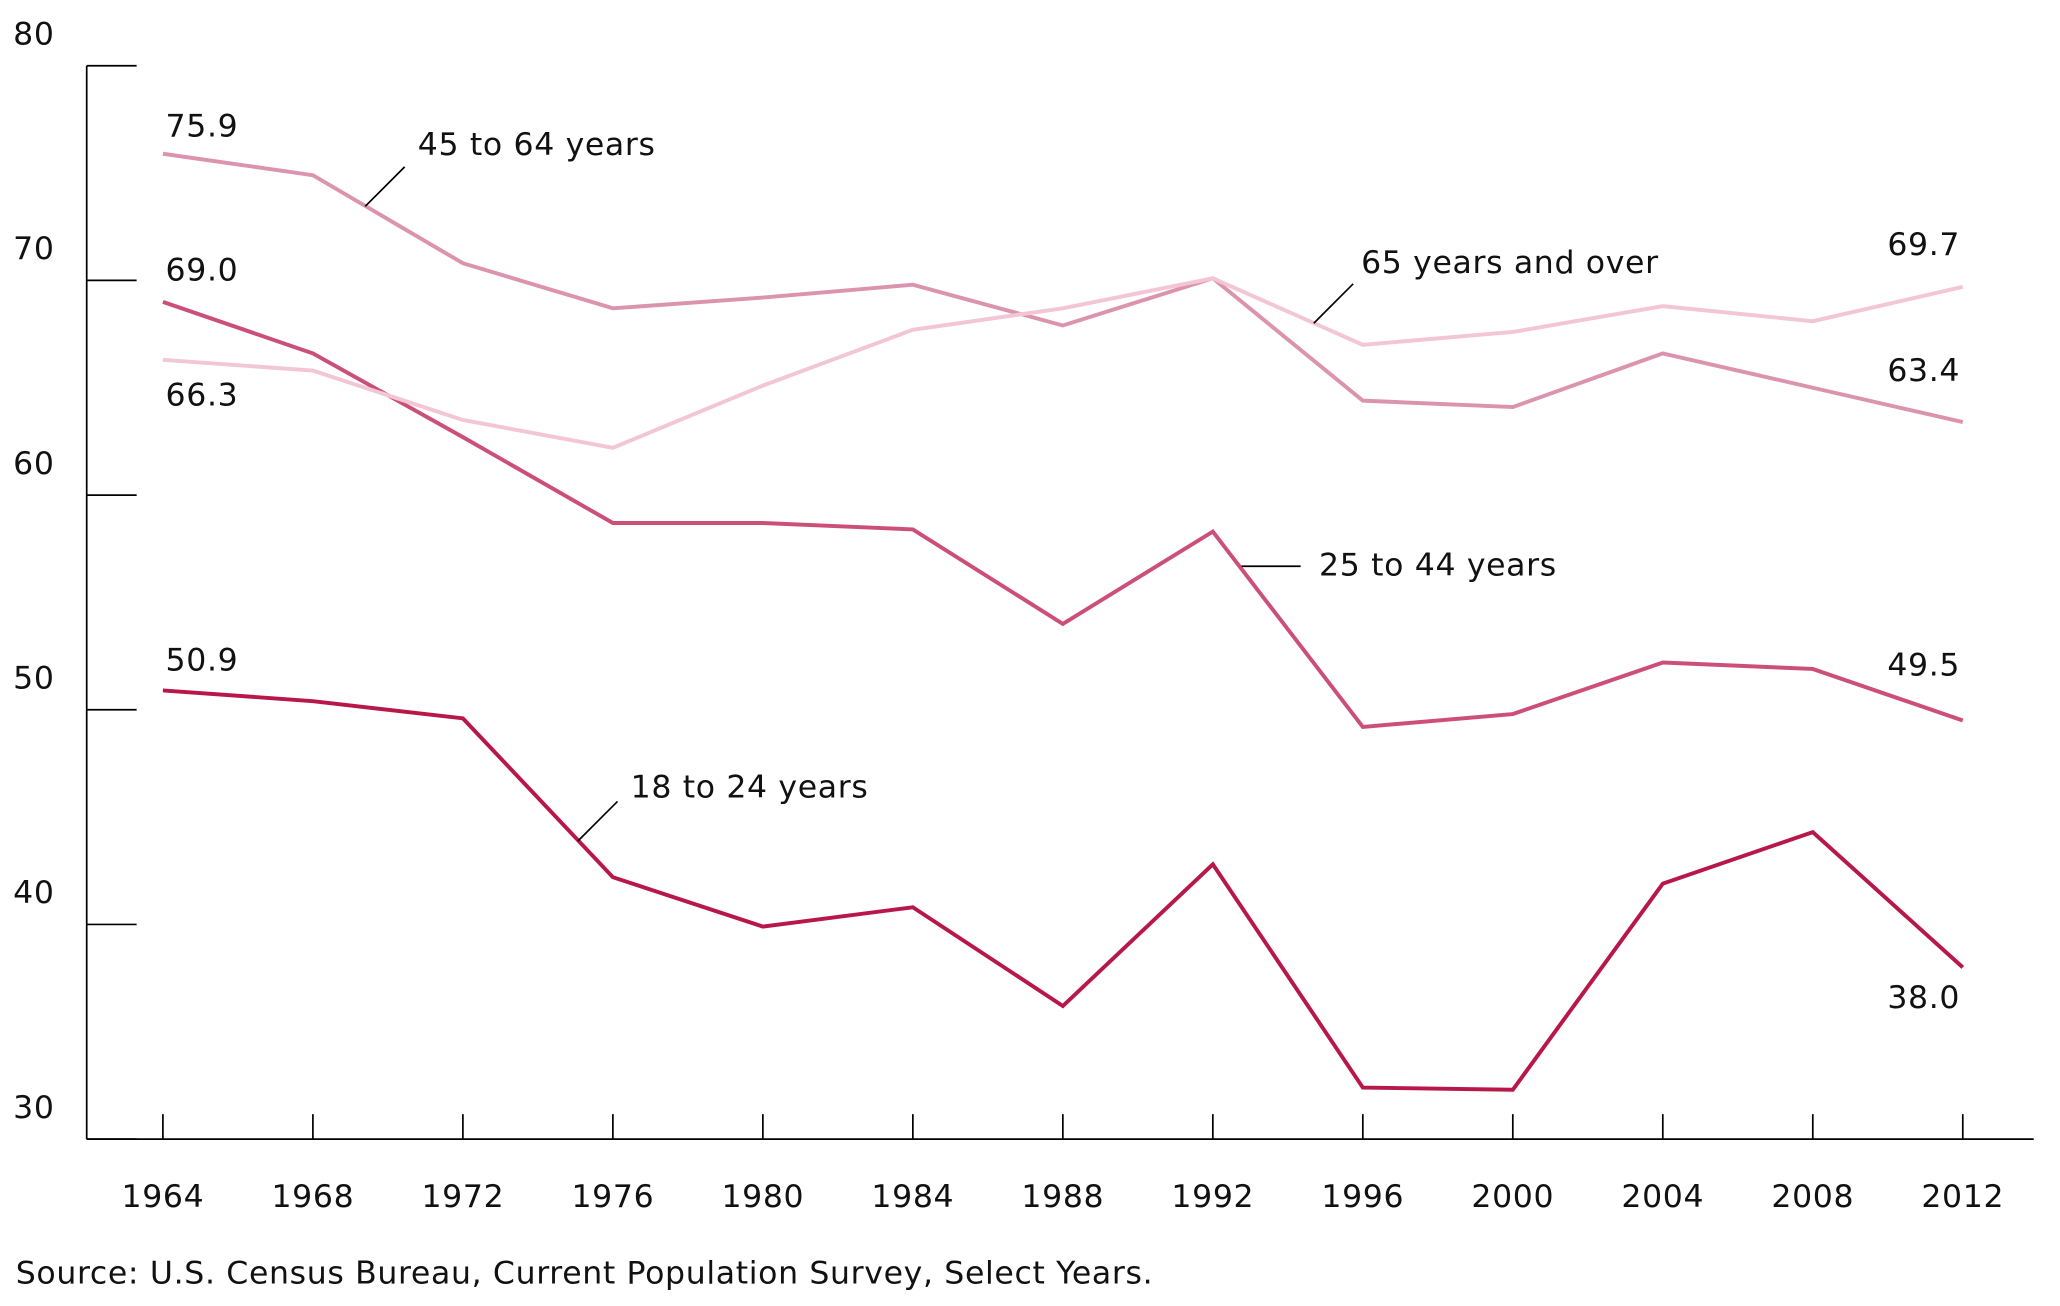 The image size is (2060, 1306). What do you see at coordinates (33, 679) in the screenshot?
I see `y-tick-label: 50` at bounding box center [33, 679].